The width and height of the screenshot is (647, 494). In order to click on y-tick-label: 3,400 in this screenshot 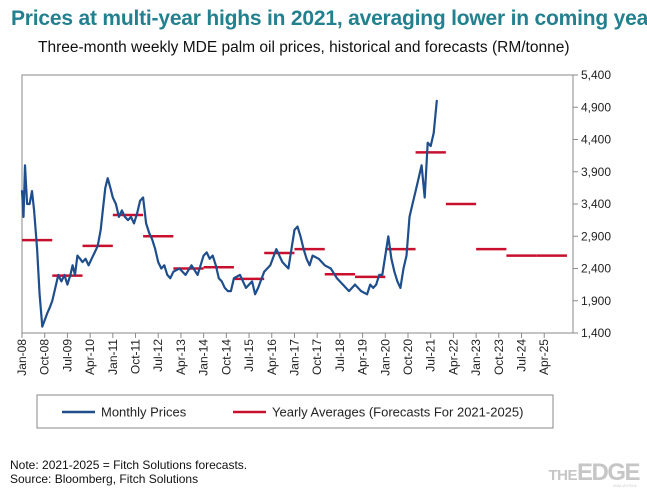, I will do `click(596, 204)`.